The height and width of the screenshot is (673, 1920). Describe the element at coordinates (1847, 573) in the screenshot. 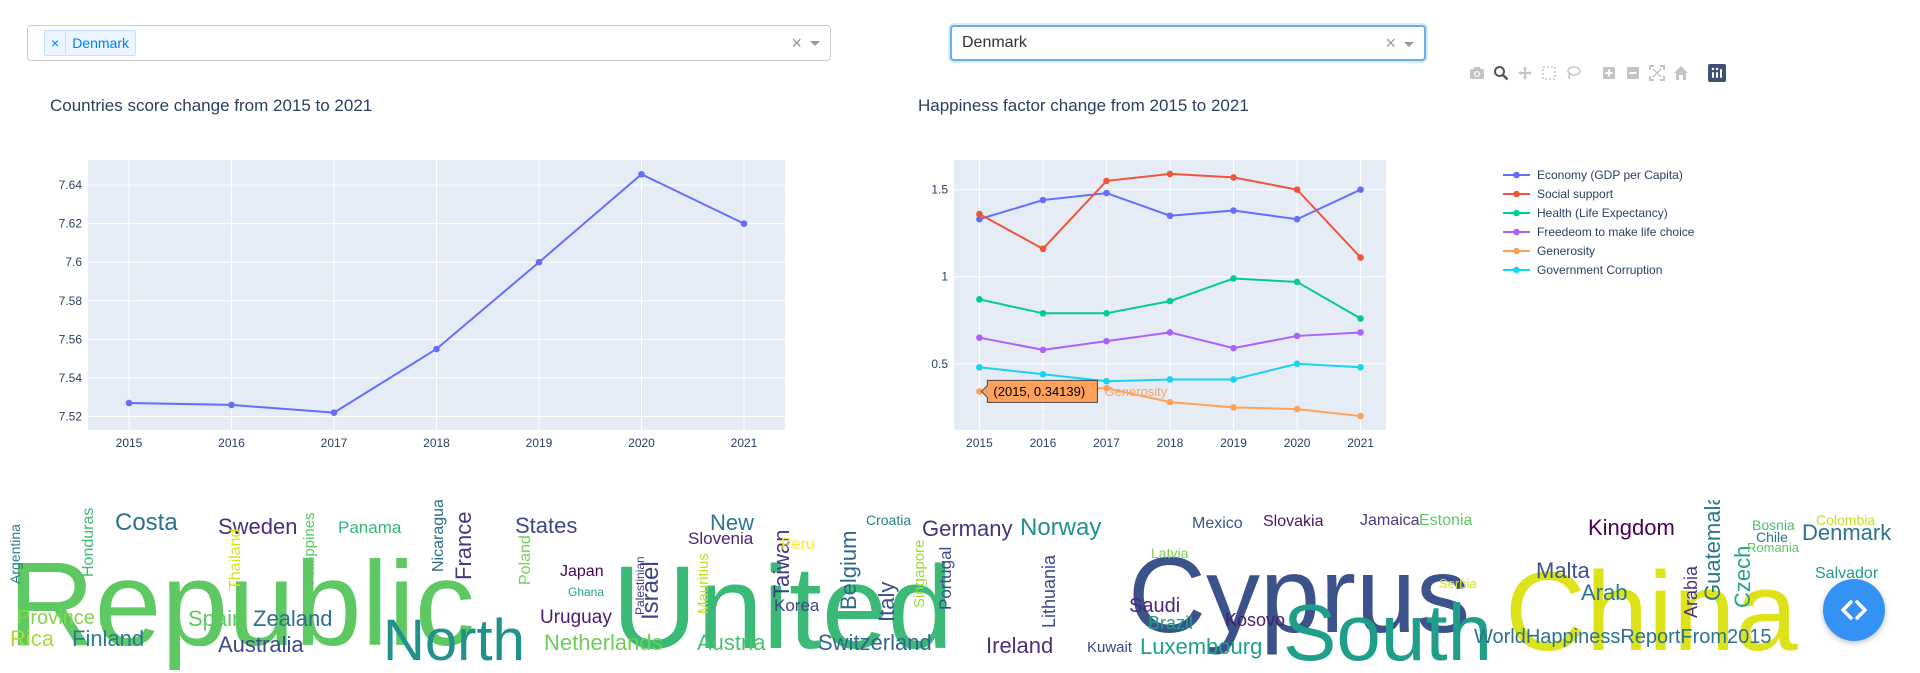

I see `word-cloud-word: Salvador` at that location.